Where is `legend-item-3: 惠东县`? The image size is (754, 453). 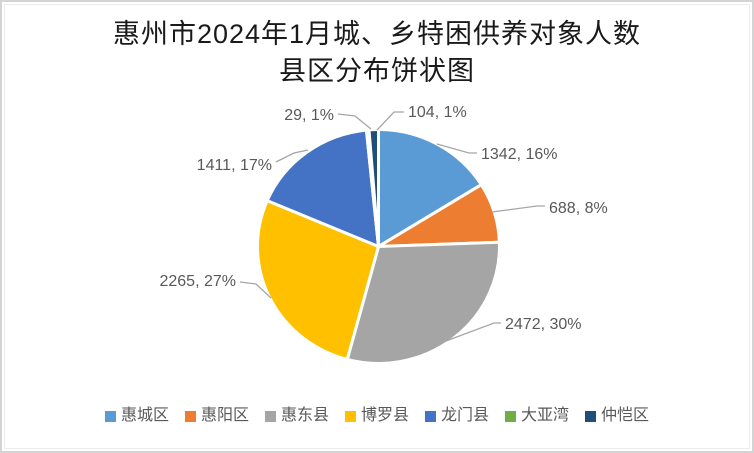
legend-item-3: 惠东县 is located at coordinates (296, 415).